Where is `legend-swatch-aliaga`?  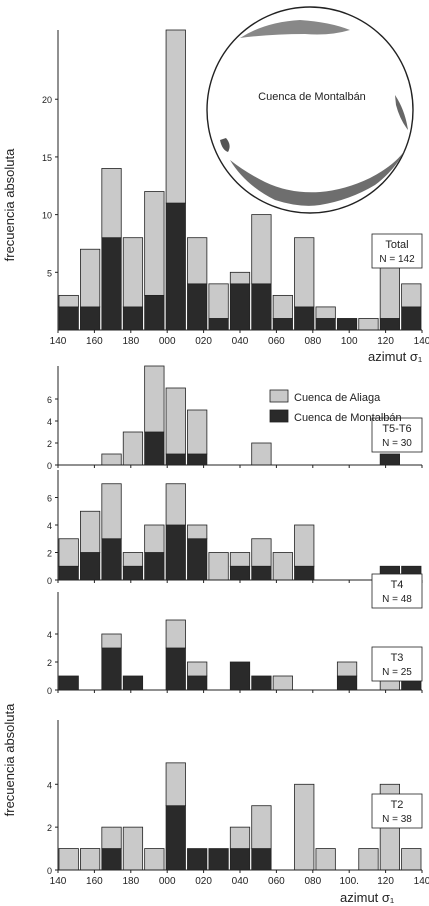 legend-swatch-aliaga is located at coordinates (279, 396).